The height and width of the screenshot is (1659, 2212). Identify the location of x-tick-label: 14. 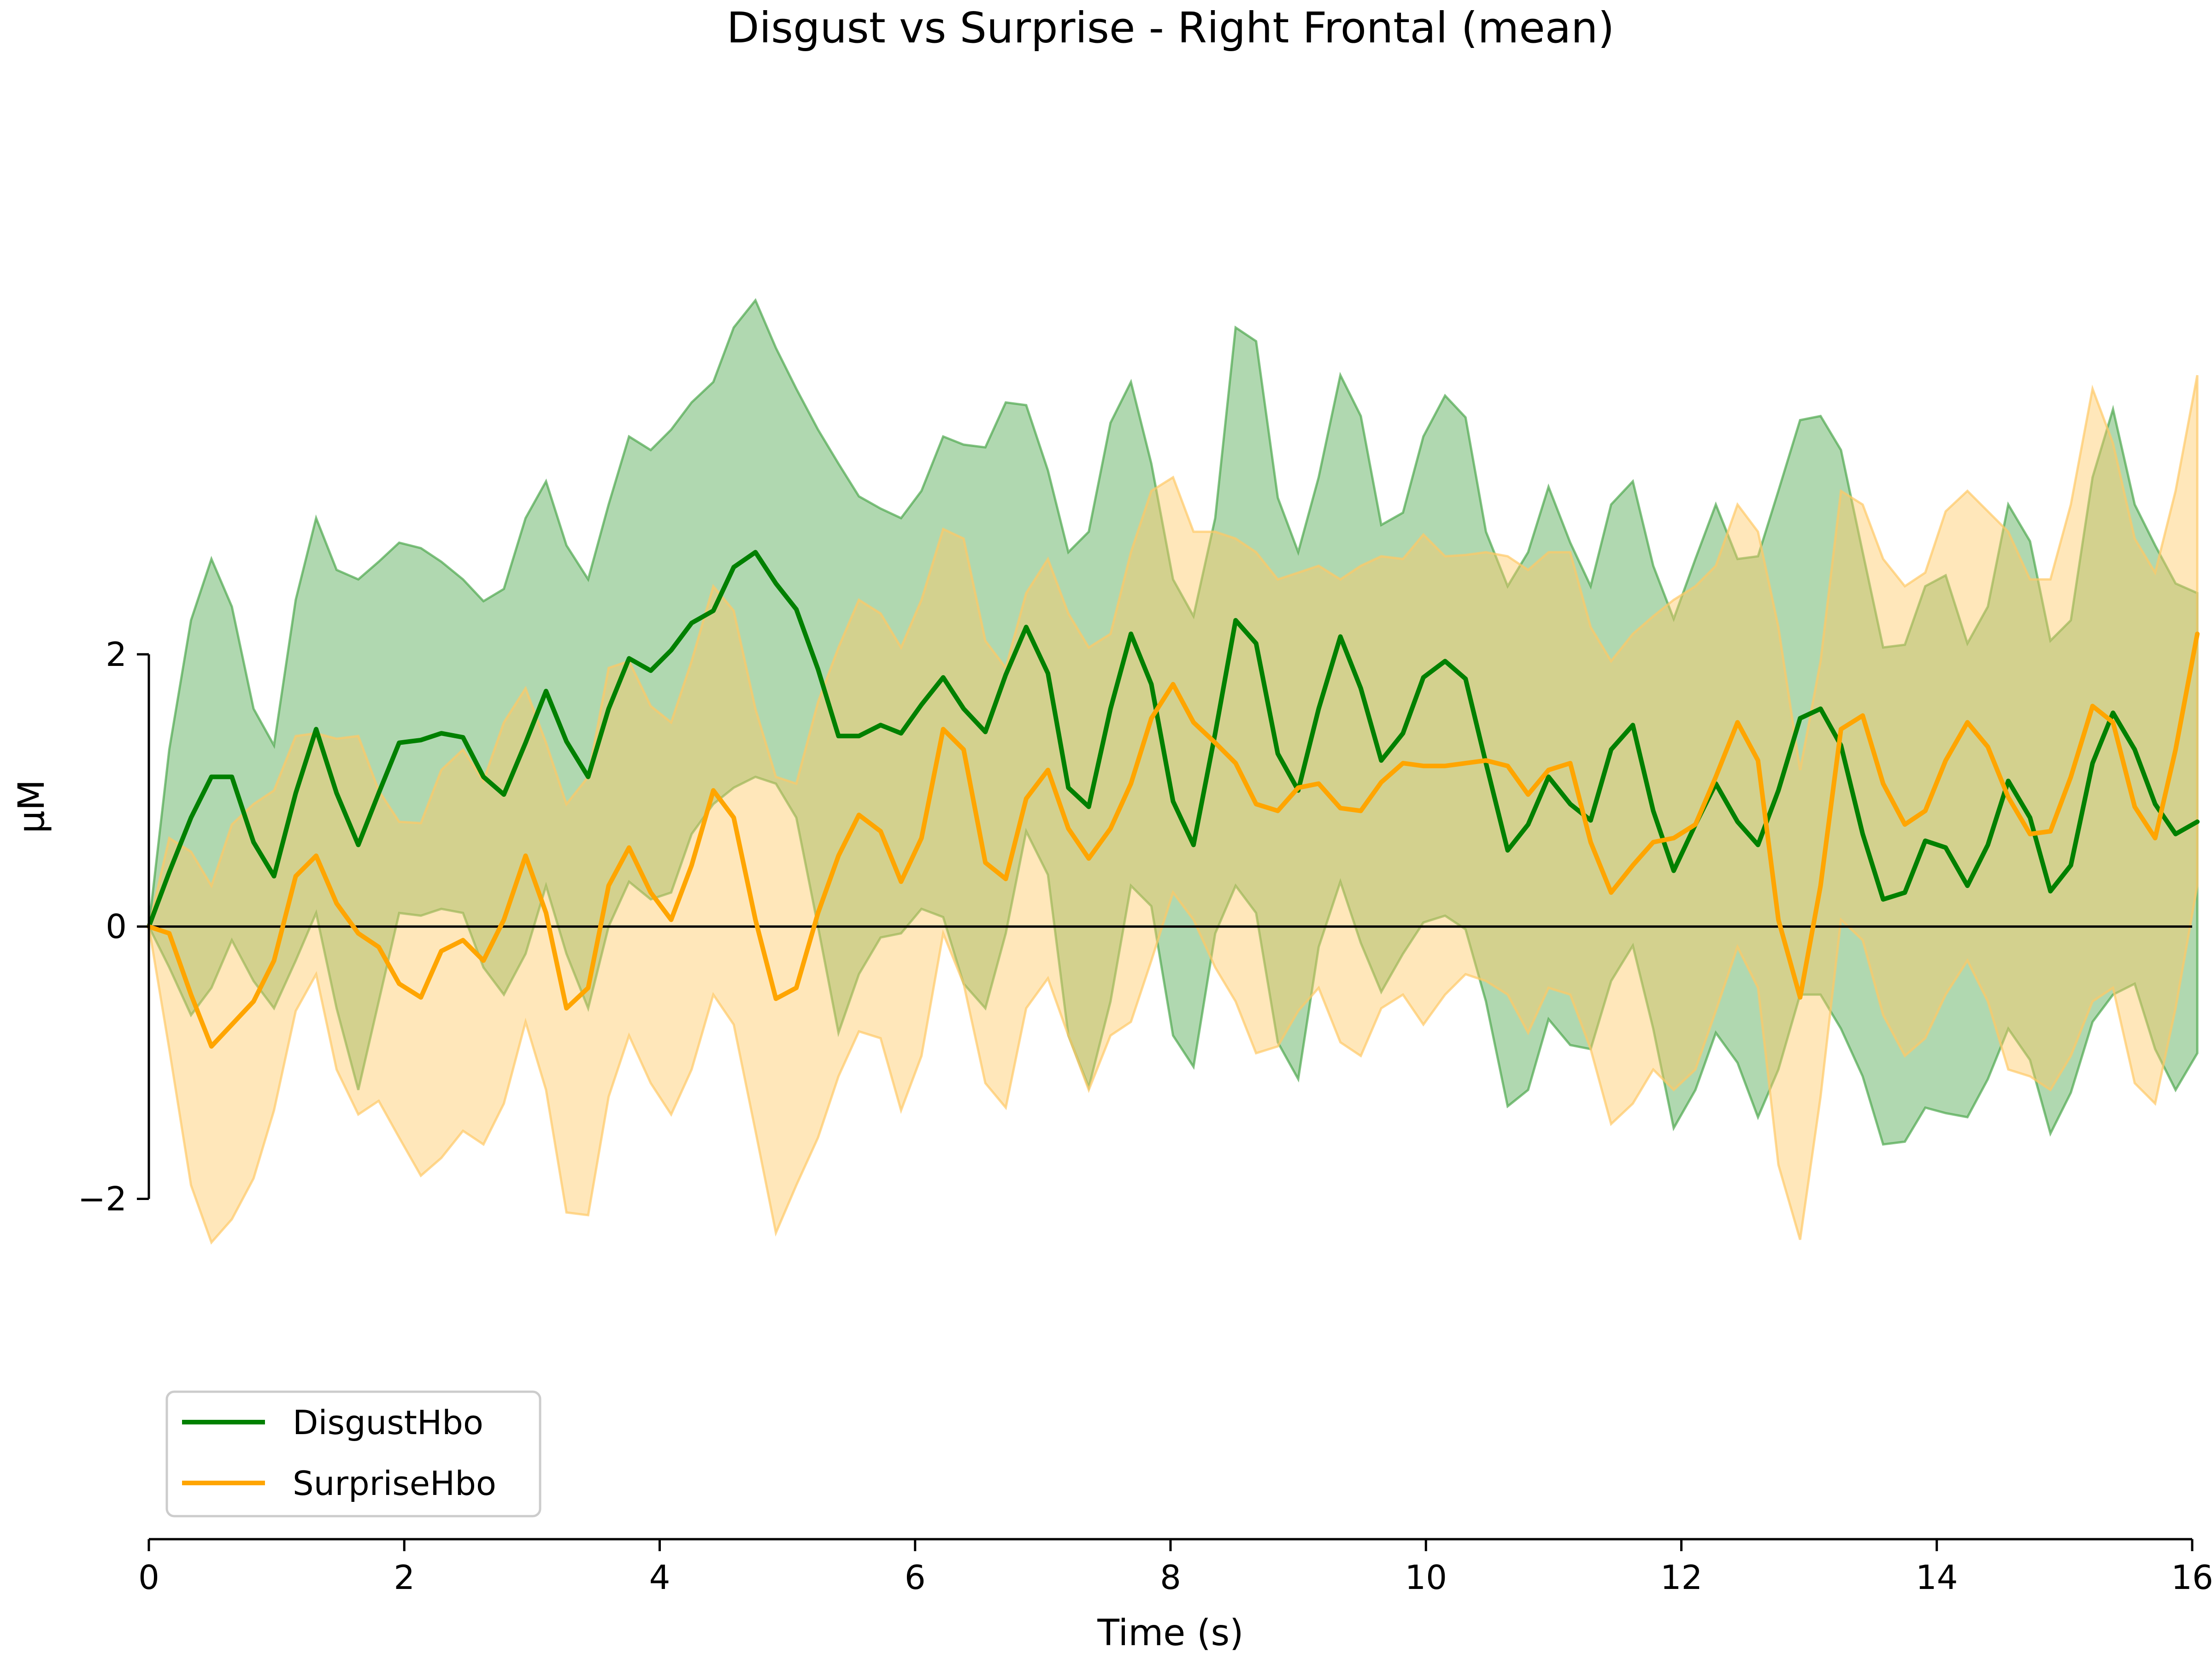
(1937, 1577).